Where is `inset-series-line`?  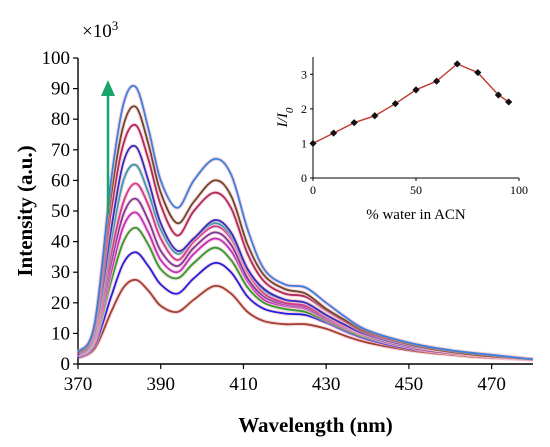 inset-series-line is located at coordinates (411, 104).